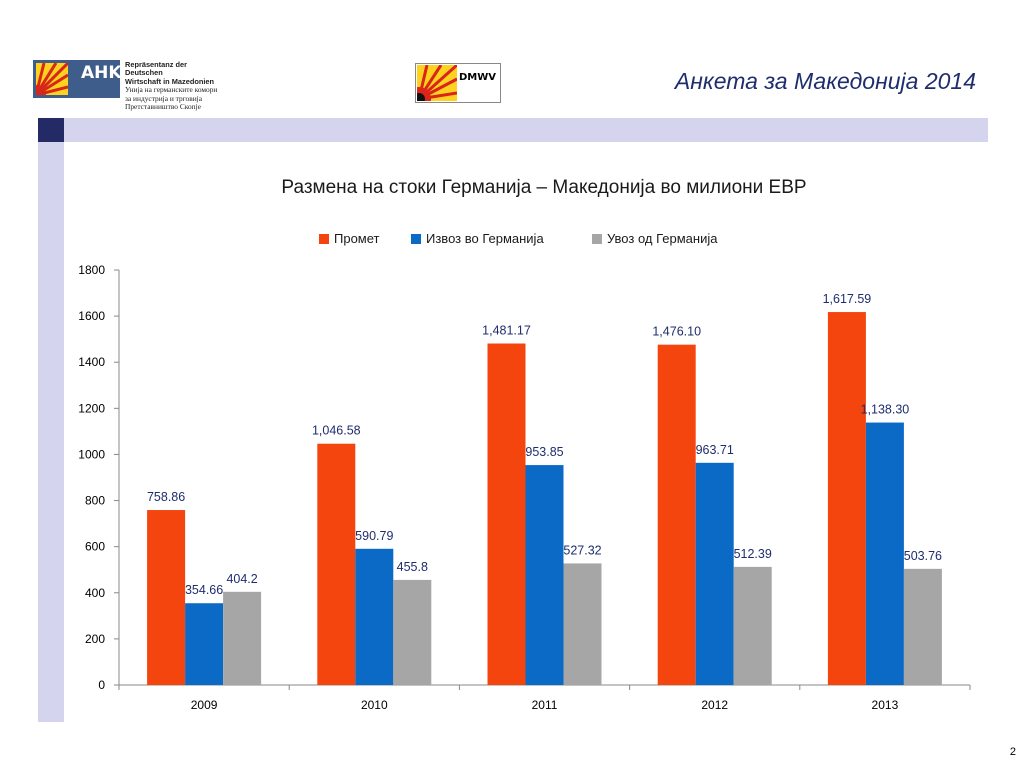 The image size is (1024, 768). I want to click on data-label: 512.39, so click(753, 554).